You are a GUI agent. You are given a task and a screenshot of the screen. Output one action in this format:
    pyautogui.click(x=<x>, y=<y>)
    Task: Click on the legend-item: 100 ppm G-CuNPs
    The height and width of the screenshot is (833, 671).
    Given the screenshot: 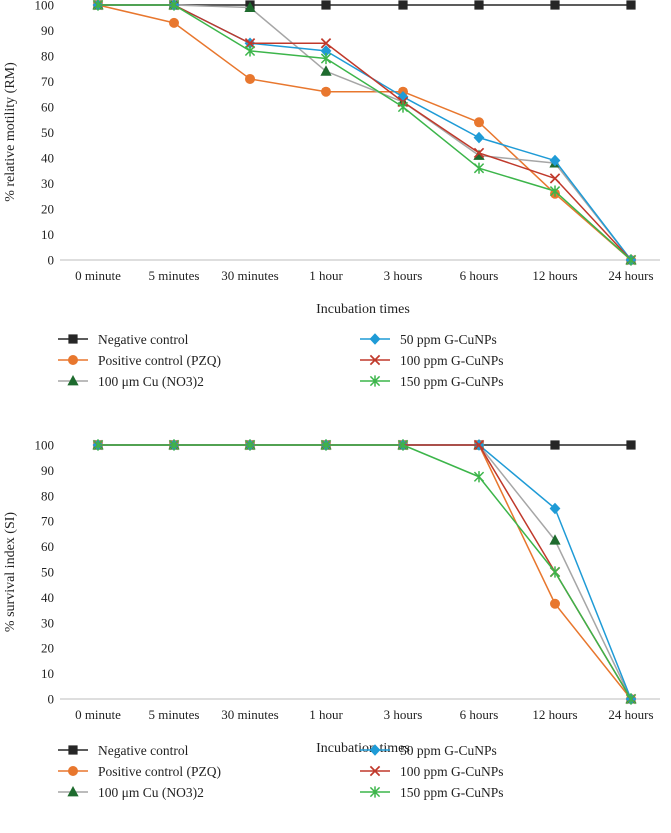 What is the action you would take?
    pyautogui.click(x=432, y=771)
    